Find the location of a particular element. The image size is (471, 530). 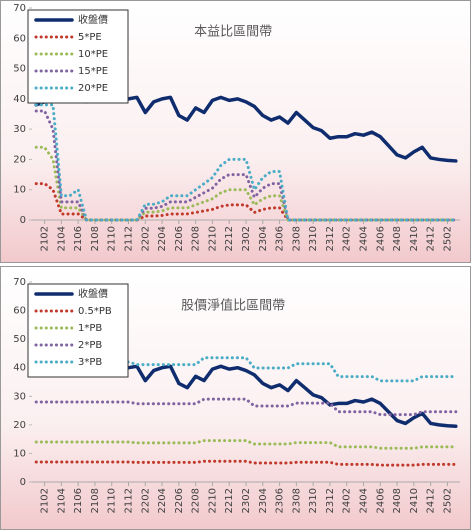

legend-label: 3*PB is located at coordinates (90, 362).